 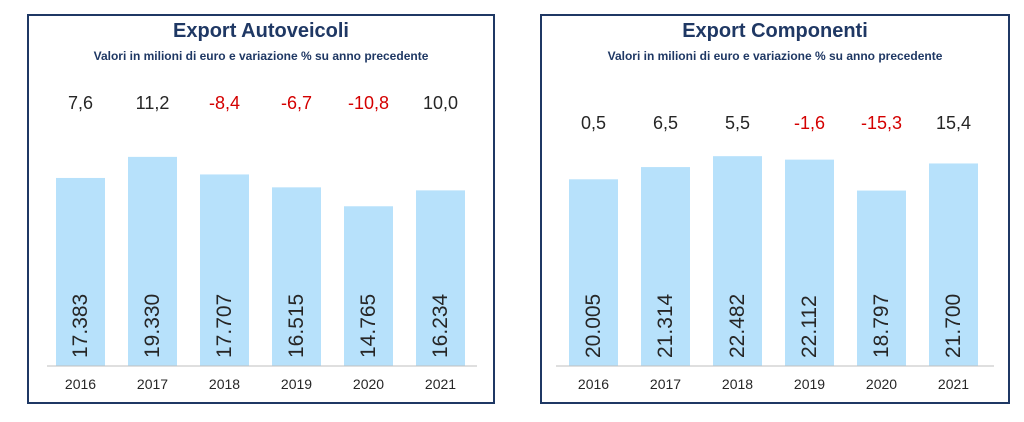 What do you see at coordinates (440, 103) in the screenshot?
I see `variation-label: 10,0` at bounding box center [440, 103].